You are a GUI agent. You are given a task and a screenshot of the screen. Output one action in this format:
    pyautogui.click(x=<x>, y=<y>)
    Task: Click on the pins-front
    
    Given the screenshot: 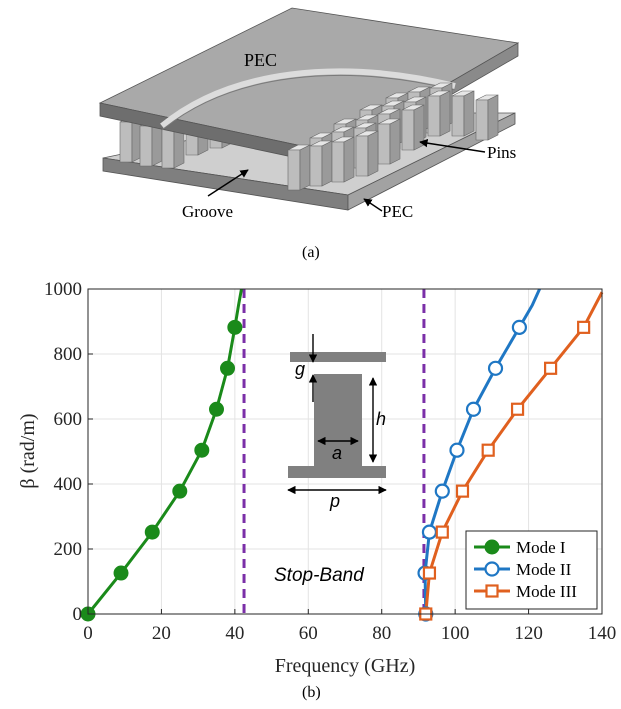 What is the action you would take?
    pyautogui.click(x=370, y=136)
    